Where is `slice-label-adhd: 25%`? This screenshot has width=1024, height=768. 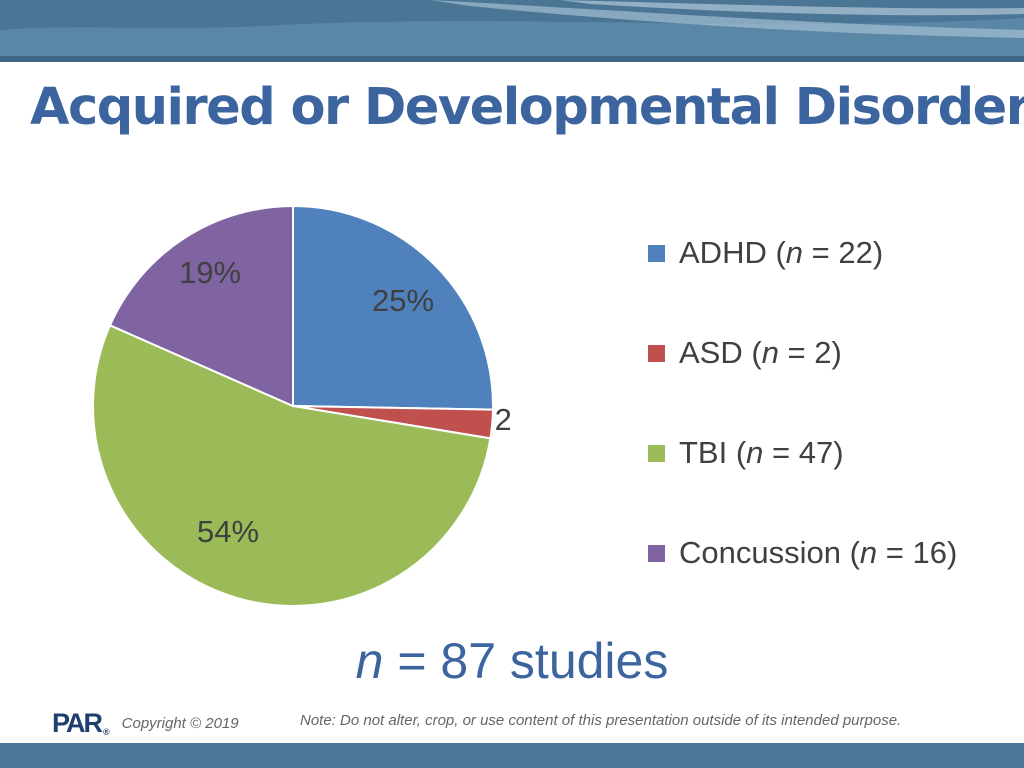 slice-label-adhd: 25% is located at coordinates (403, 300).